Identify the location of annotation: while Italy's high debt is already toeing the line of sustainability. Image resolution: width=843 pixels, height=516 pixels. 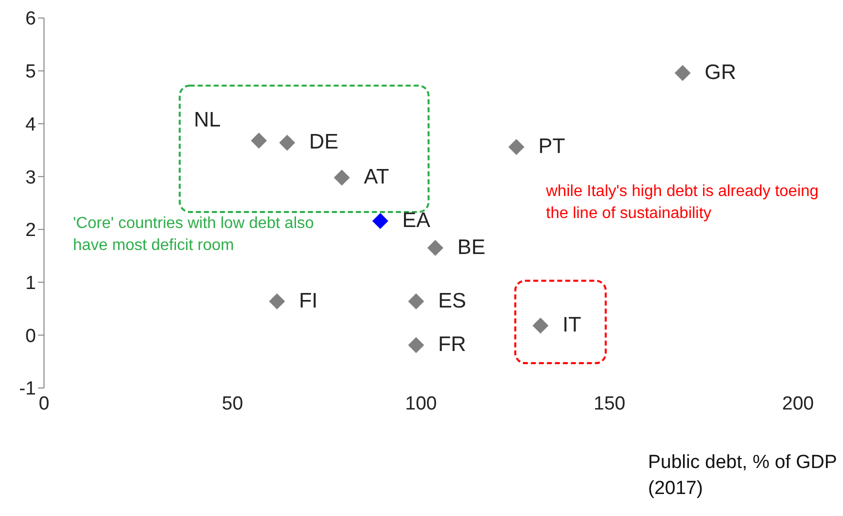
(683, 203).